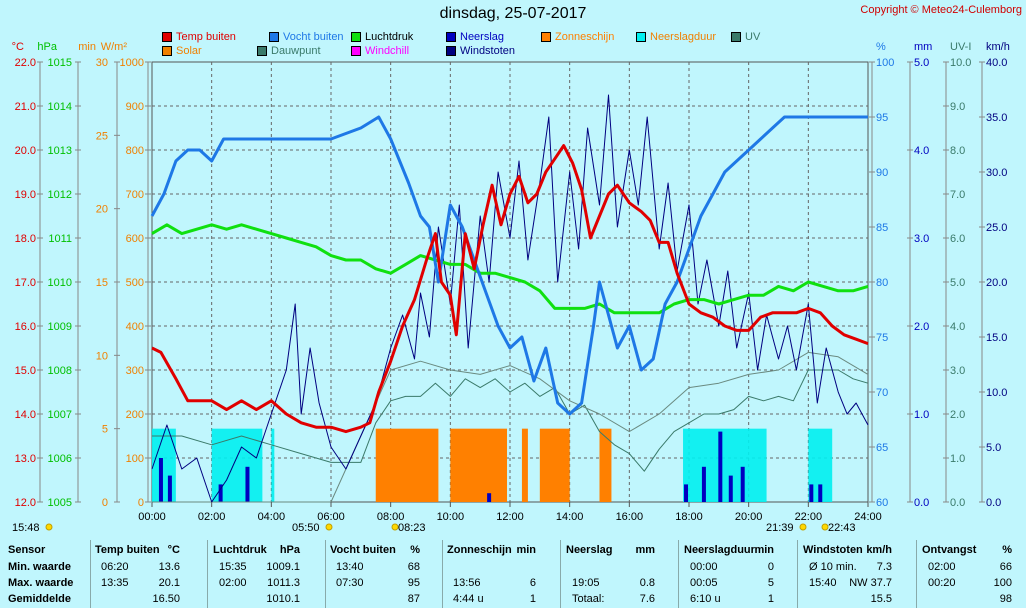  Describe the element at coordinates (957, 327) in the screenshot. I see `axis-tick-label: 4.0` at that location.